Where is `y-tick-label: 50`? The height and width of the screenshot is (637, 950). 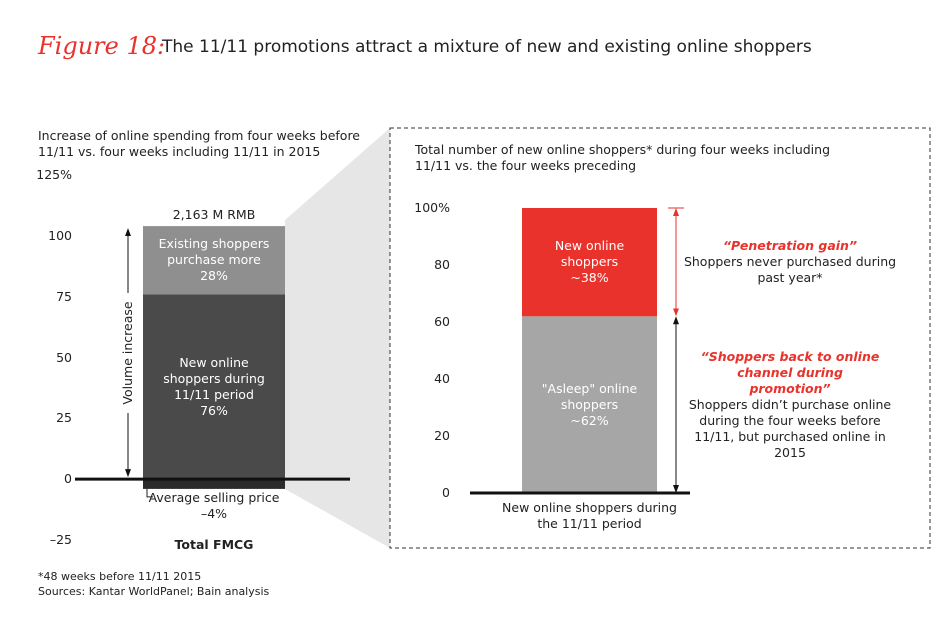
y-tick-label: 50 is located at coordinates (64, 357).